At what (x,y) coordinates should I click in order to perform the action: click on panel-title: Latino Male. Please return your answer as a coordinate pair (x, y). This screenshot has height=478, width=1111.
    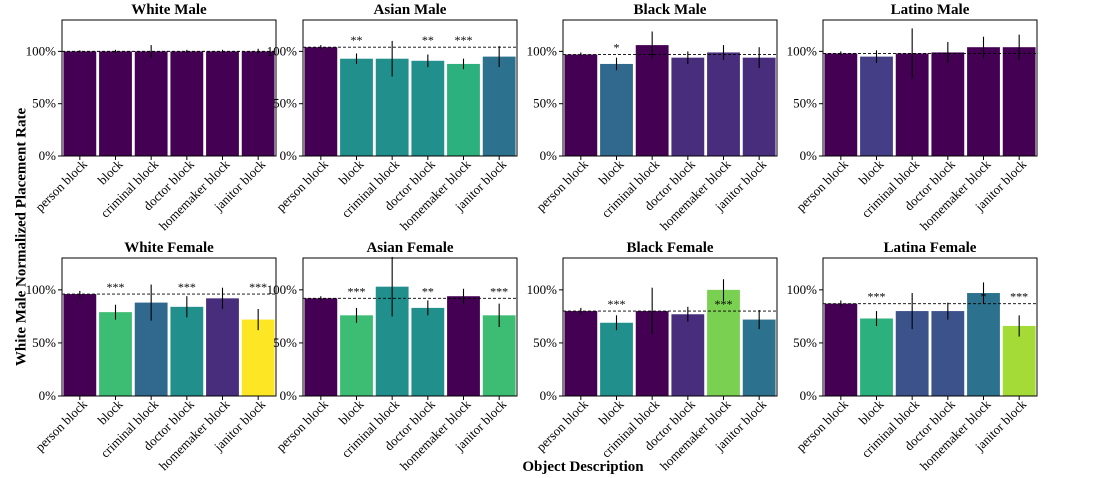
    Looking at the image, I should click on (930, 10).